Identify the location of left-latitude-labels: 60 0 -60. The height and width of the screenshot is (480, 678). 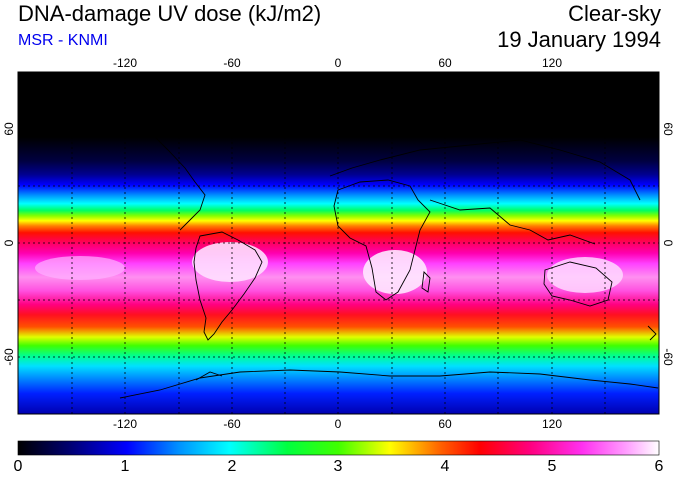
(9, 244).